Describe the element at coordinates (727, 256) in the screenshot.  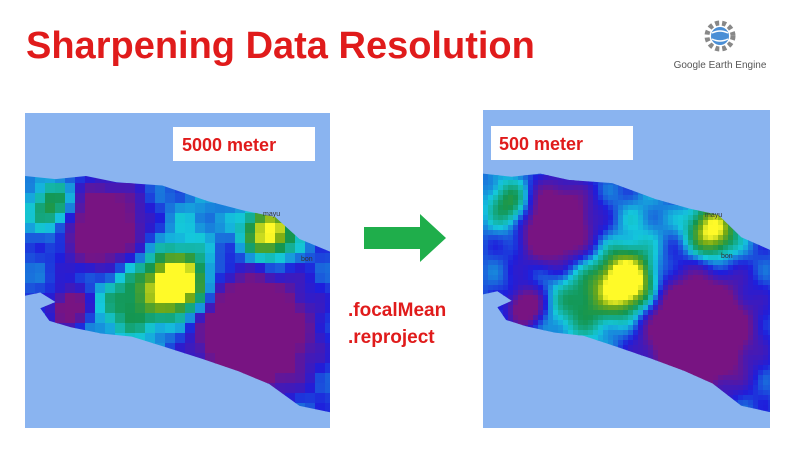
I see `place-label: bon` at that location.